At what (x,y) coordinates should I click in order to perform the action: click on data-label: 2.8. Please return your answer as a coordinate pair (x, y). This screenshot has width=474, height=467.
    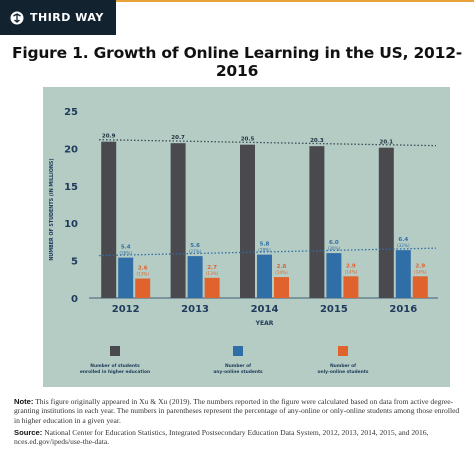
    Looking at the image, I should click on (282, 267).